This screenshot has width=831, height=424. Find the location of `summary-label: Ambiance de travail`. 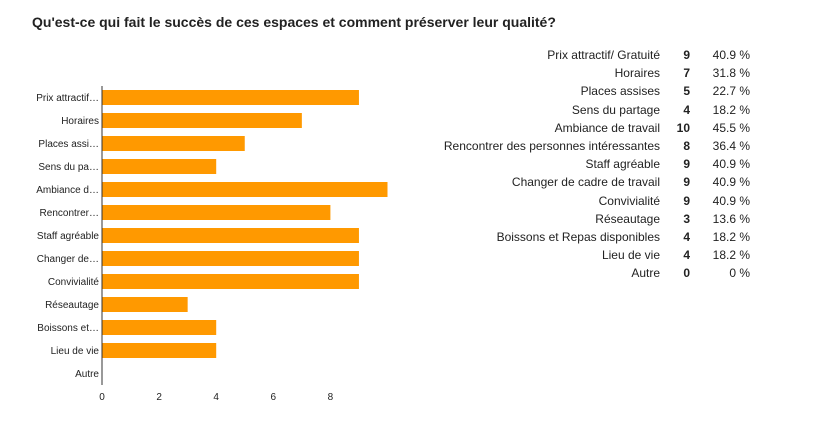

summary-label: Ambiance de travail is located at coordinates (607, 127).